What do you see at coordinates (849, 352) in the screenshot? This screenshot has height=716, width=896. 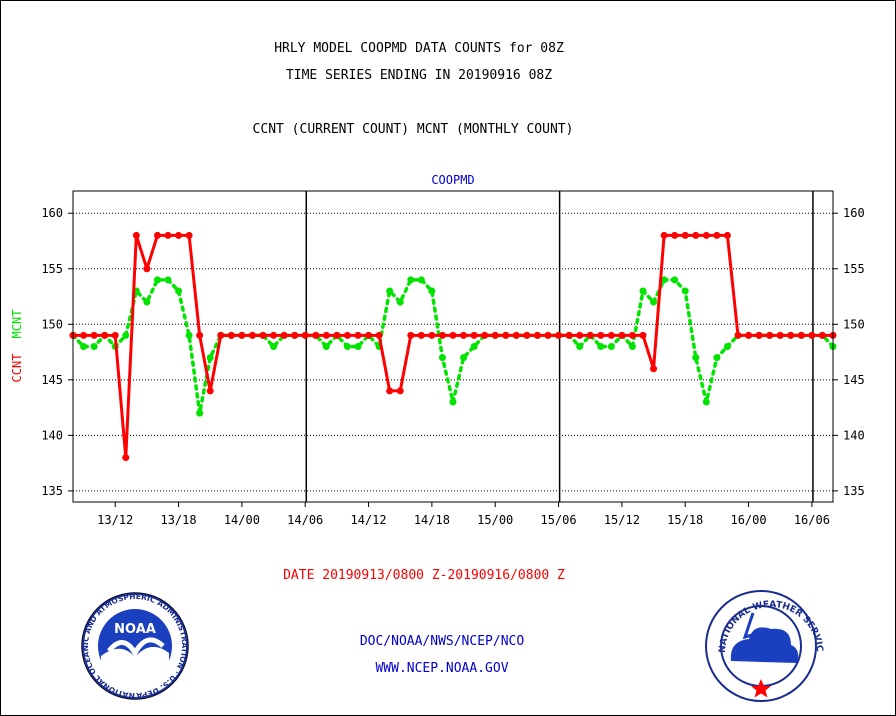 I see `y-ticks-right: 135 140 145 150 155 160` at bounding box center [849, 352].